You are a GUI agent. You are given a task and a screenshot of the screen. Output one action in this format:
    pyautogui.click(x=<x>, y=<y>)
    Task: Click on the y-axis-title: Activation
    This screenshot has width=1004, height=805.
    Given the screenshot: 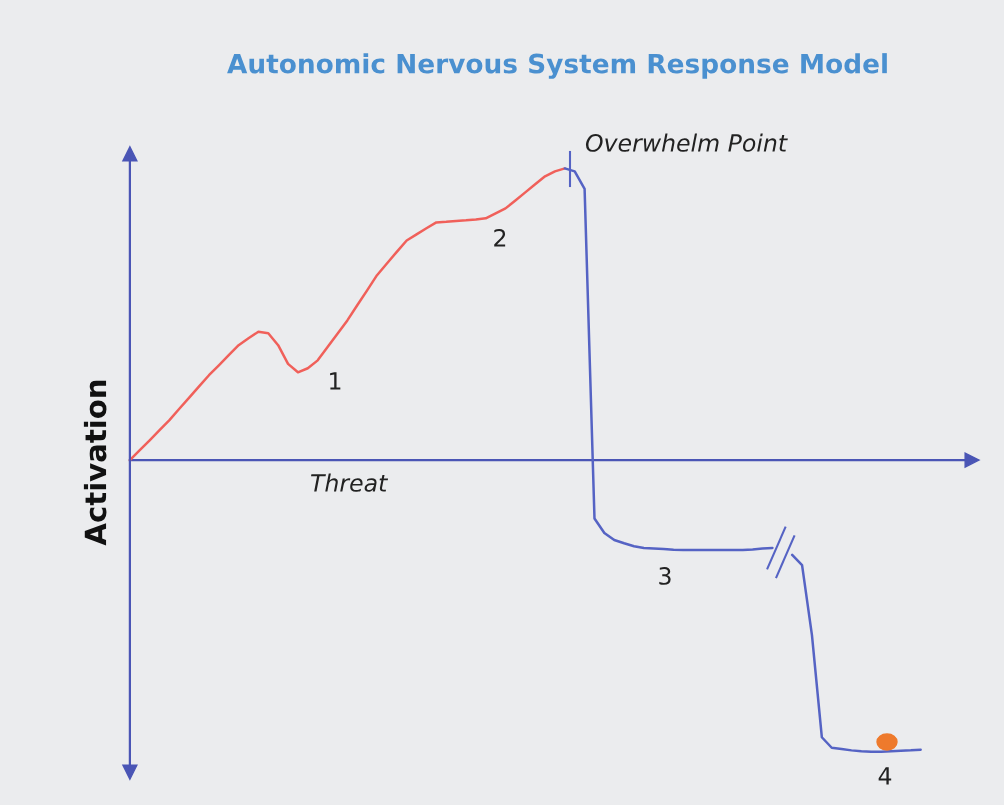 What is the action you would take?
    pyautogui.click(x=95, y=463)
    